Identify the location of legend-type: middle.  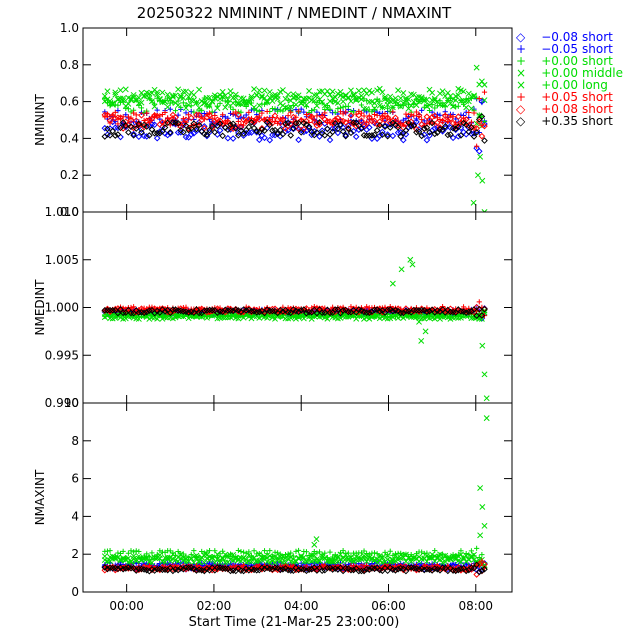
(602, 73).